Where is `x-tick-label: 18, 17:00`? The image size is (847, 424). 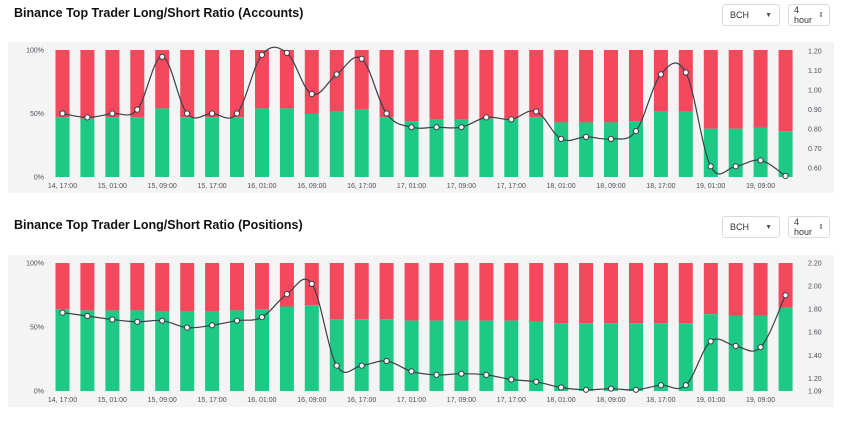
x-tick-label: 18, 17:00 is located at coordinates (660, 400).